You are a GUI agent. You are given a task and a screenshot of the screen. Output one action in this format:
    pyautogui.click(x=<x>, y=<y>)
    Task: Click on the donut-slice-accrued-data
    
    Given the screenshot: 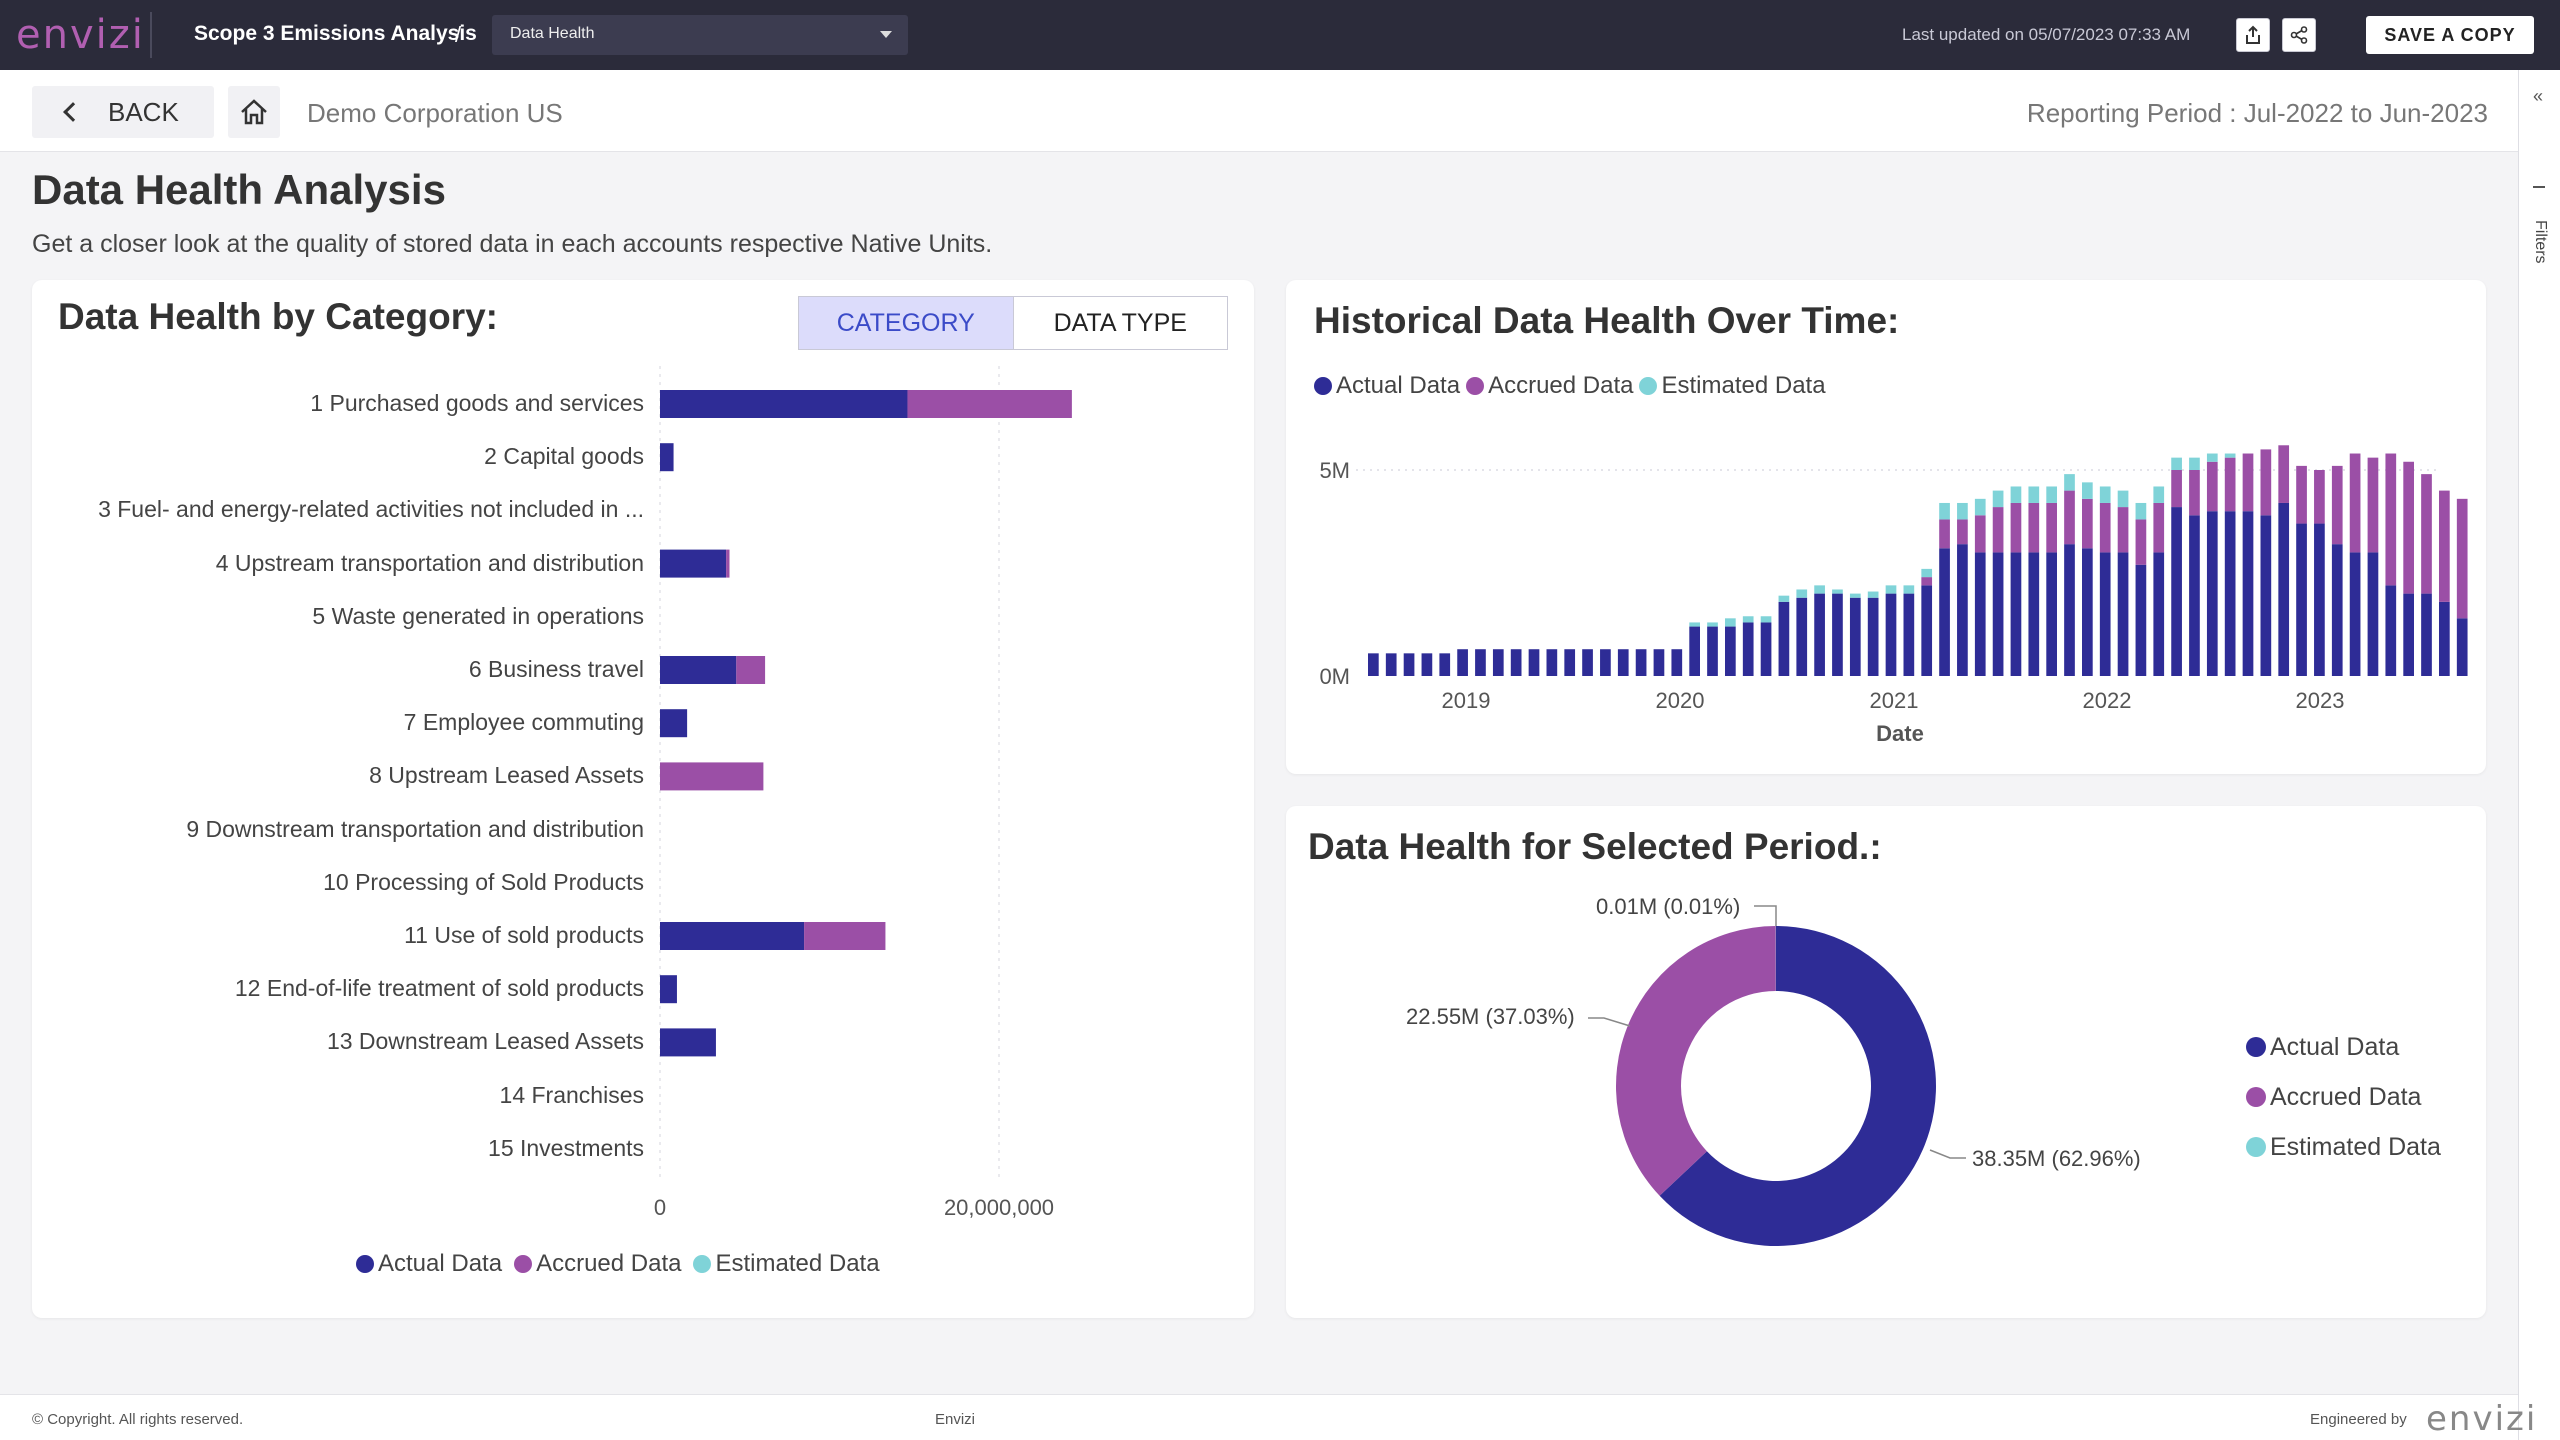 What is the action you would take?
    pyautogui.click(x=1696, y=1061)
    